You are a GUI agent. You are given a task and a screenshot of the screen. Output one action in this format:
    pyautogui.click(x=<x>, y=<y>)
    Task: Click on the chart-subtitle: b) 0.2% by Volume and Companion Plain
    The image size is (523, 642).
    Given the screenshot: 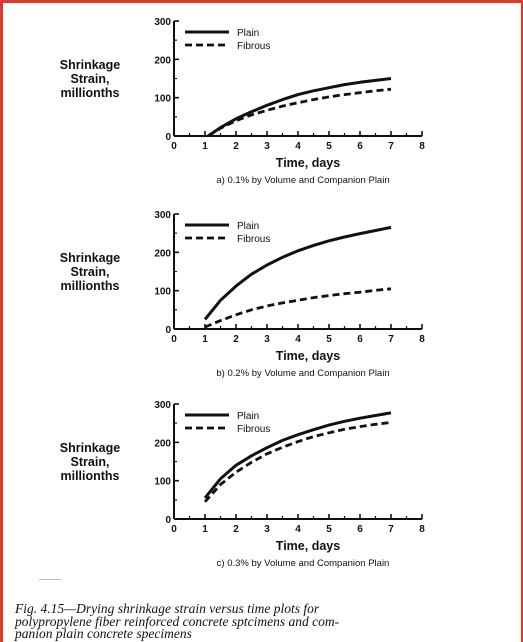 What is the action you would take?
    pyautogui.click(x=302, y=373)
    